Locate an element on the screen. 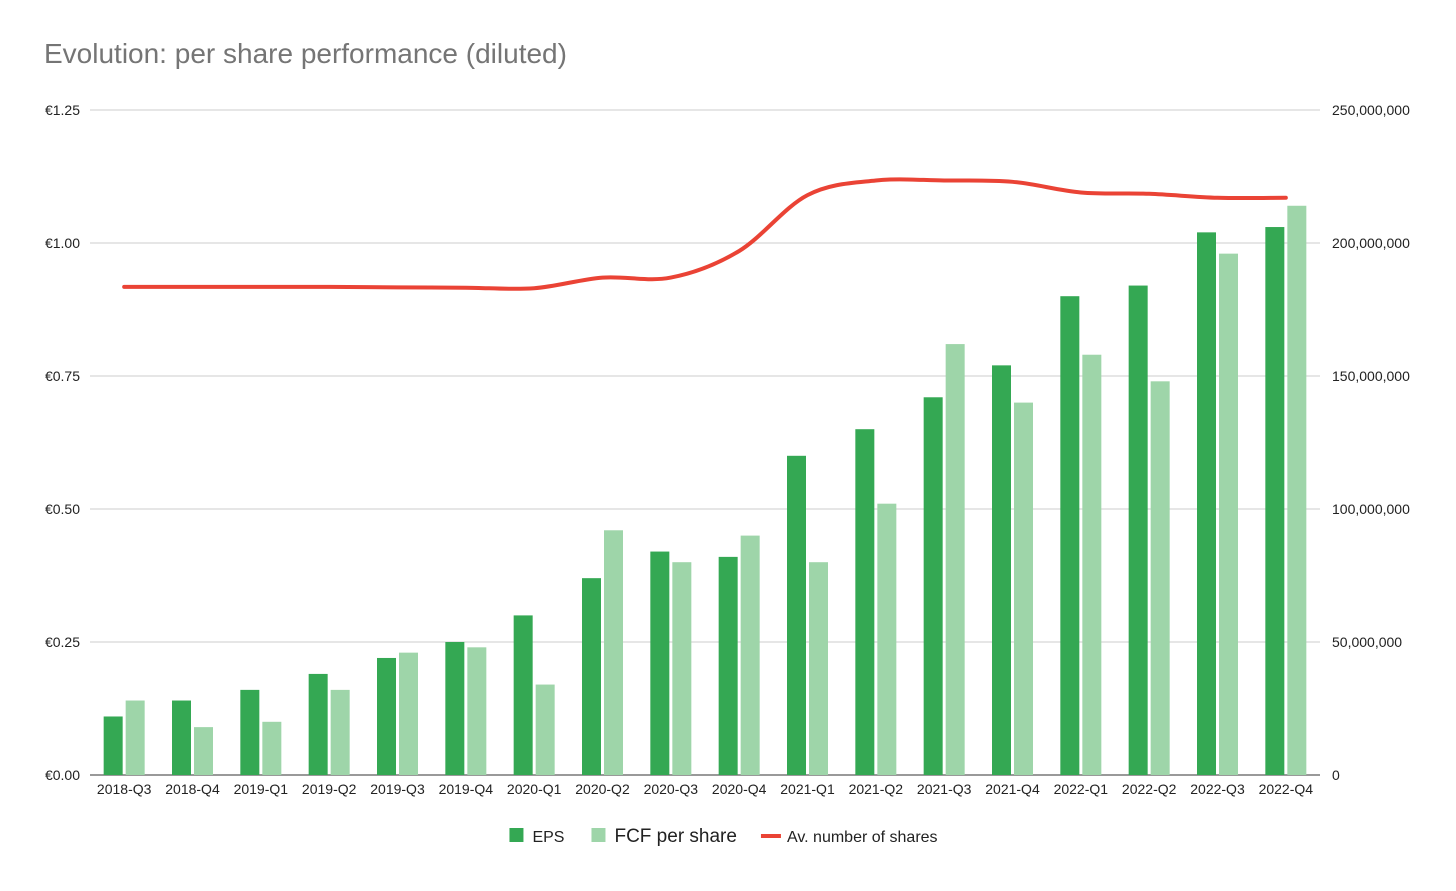  x-tick-label: 2019-Q1 is located at coordinates (261, 789).